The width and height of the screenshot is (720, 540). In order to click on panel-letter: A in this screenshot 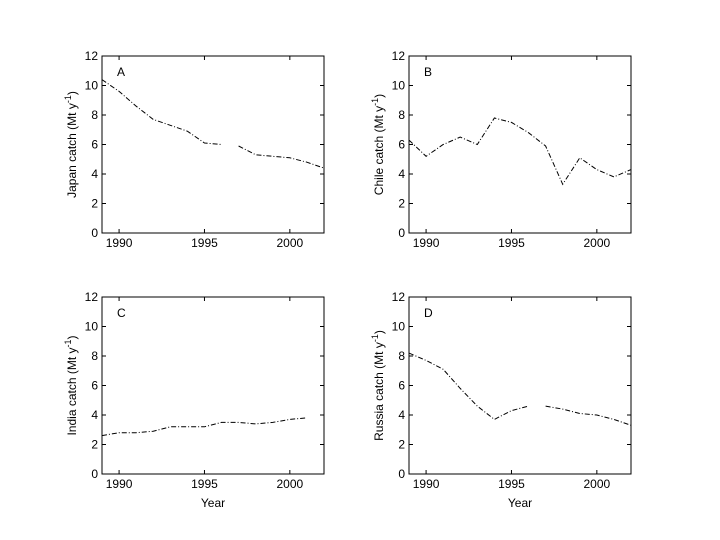, I will do `click(121, 72)`.